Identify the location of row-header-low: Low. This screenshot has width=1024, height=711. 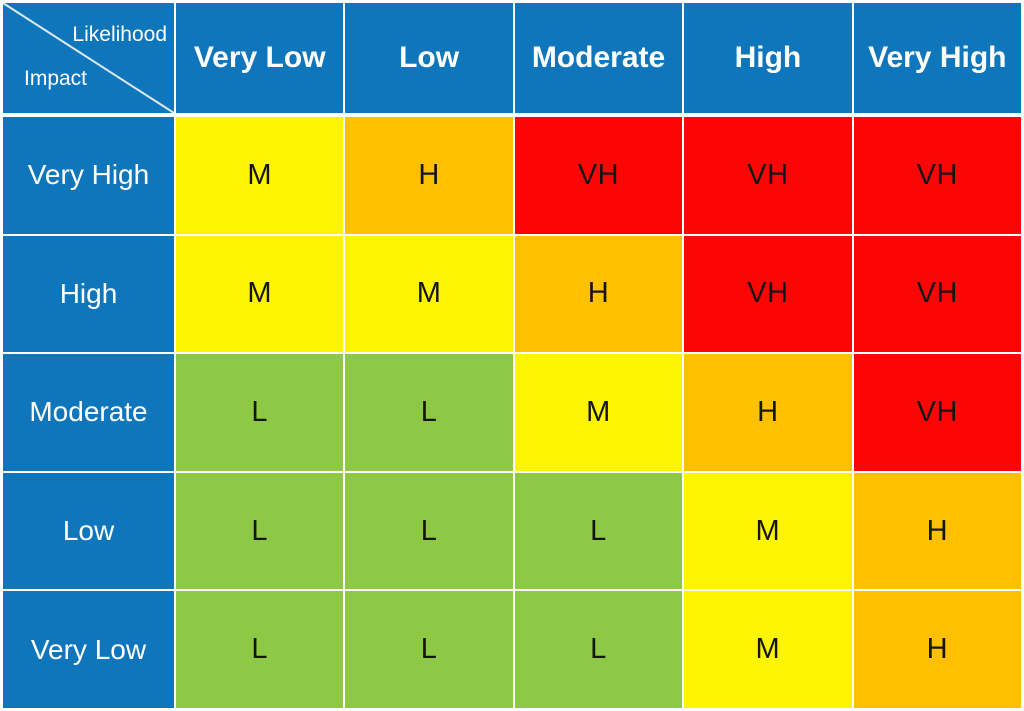
(88, 531).